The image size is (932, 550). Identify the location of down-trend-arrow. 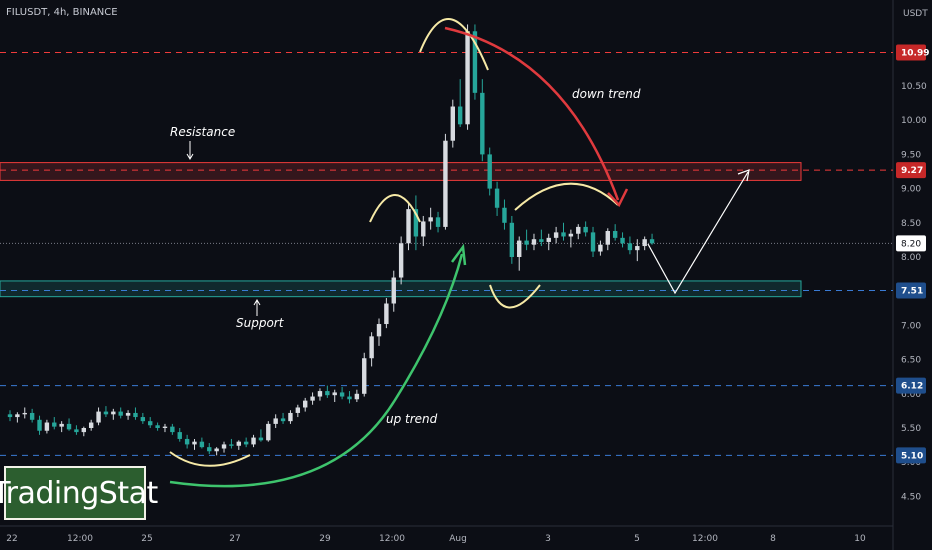
(532, 113).